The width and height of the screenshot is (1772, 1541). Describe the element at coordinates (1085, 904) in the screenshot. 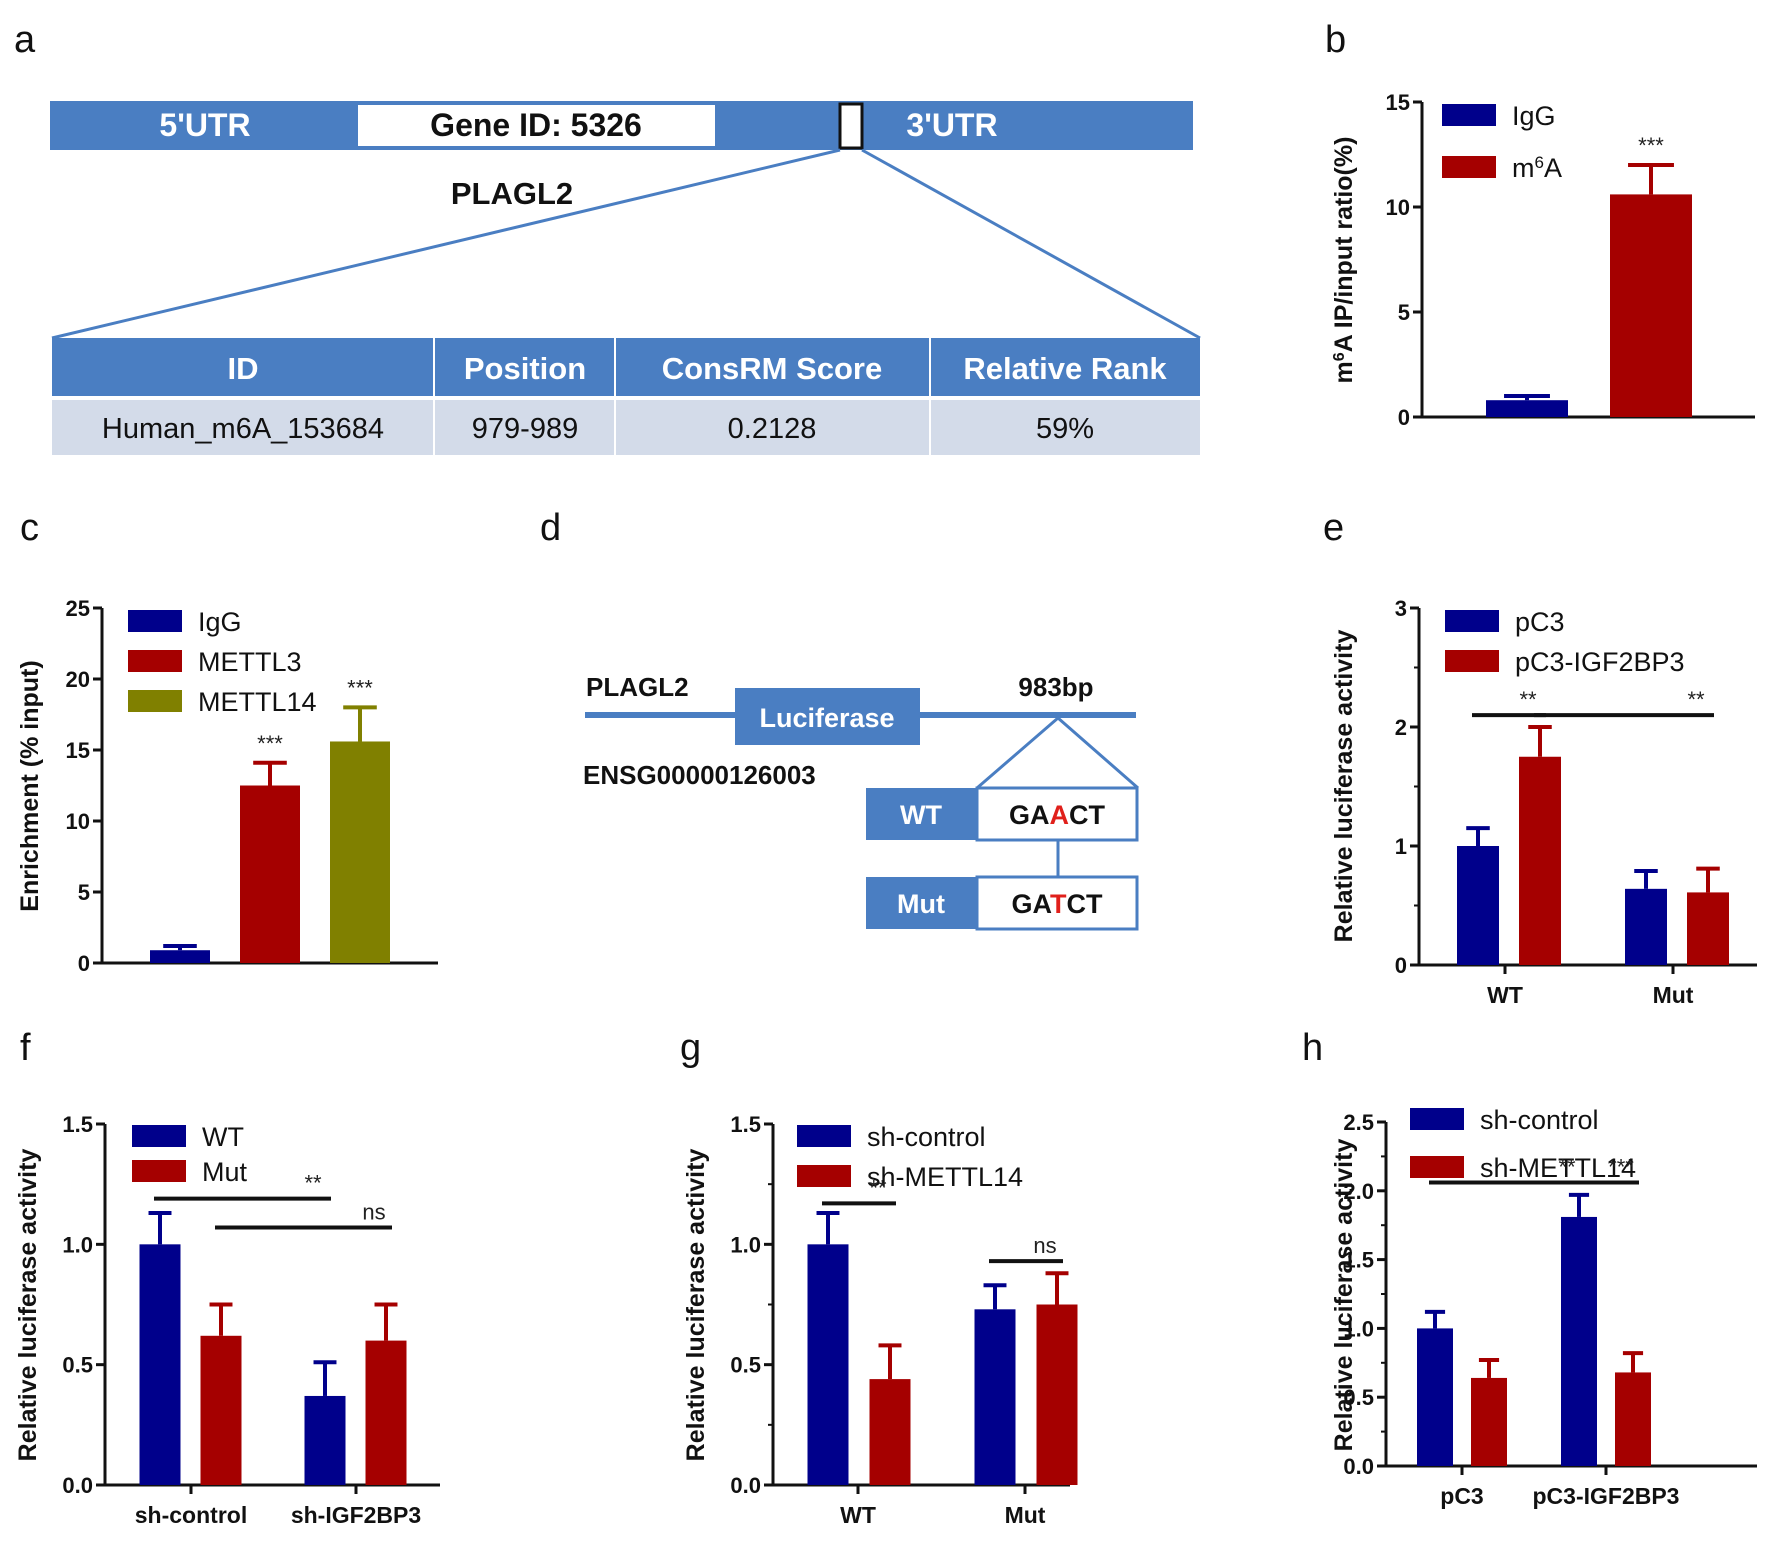

I see `mut-seq-right: CT` at that location.